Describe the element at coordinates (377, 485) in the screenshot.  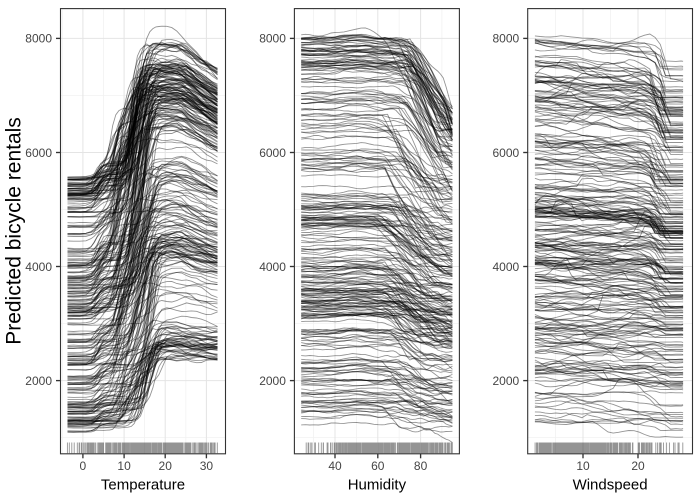
I see `svg-text: Humidity` at that location.